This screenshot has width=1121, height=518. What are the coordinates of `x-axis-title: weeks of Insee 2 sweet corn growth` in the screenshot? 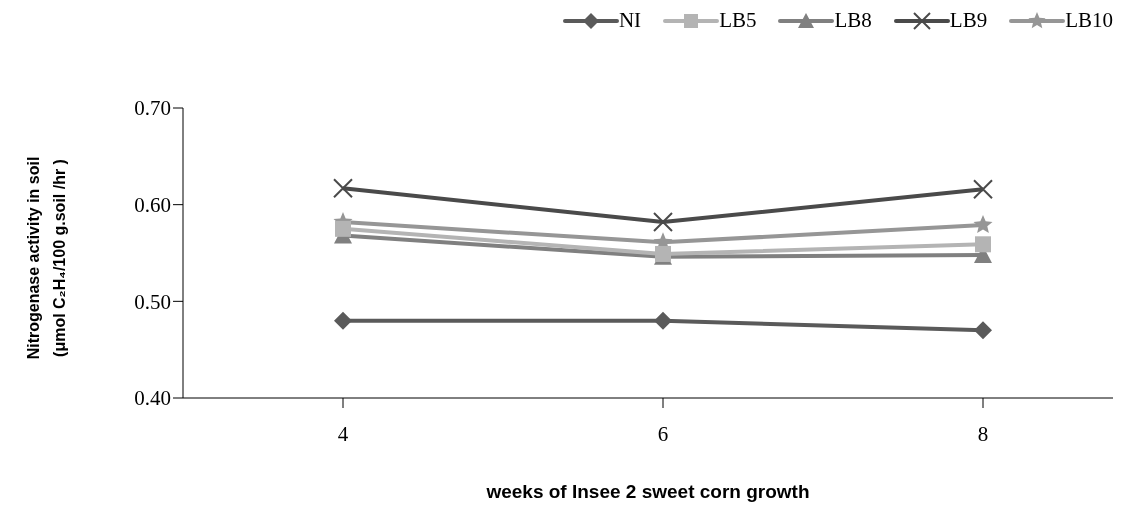 It's located at (647, 491).